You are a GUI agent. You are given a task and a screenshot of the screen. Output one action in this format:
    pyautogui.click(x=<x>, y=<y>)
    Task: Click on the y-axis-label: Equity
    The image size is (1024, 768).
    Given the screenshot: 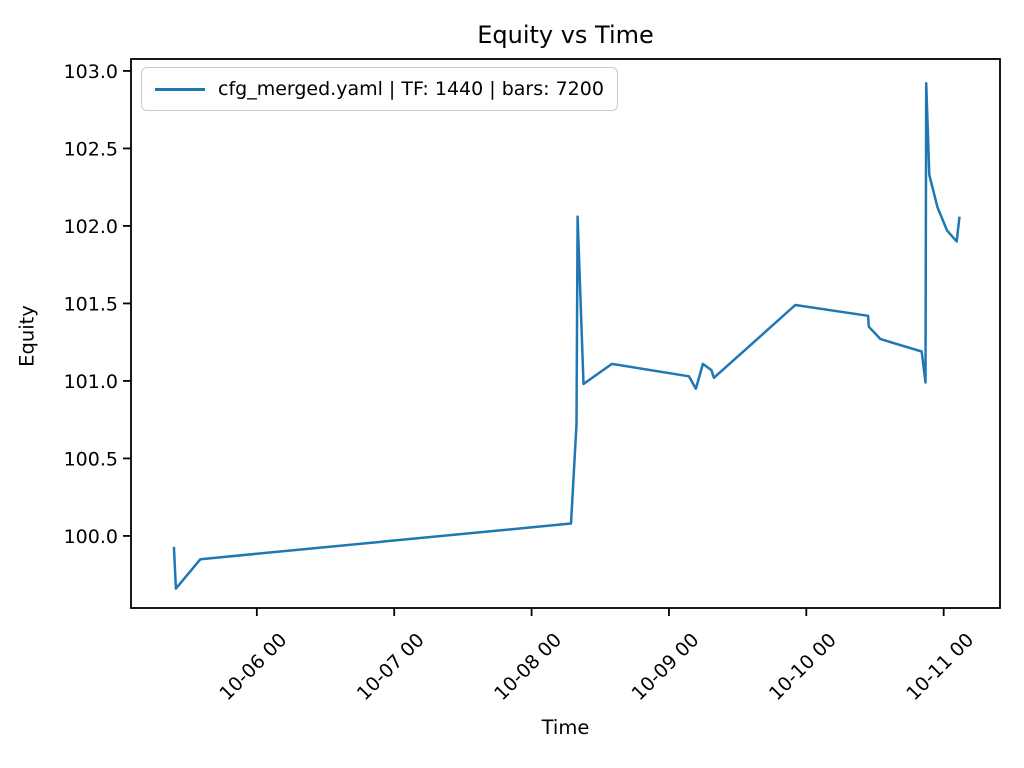 What is the action you would take?
    pyautogui.click(x=27, y=336)
    